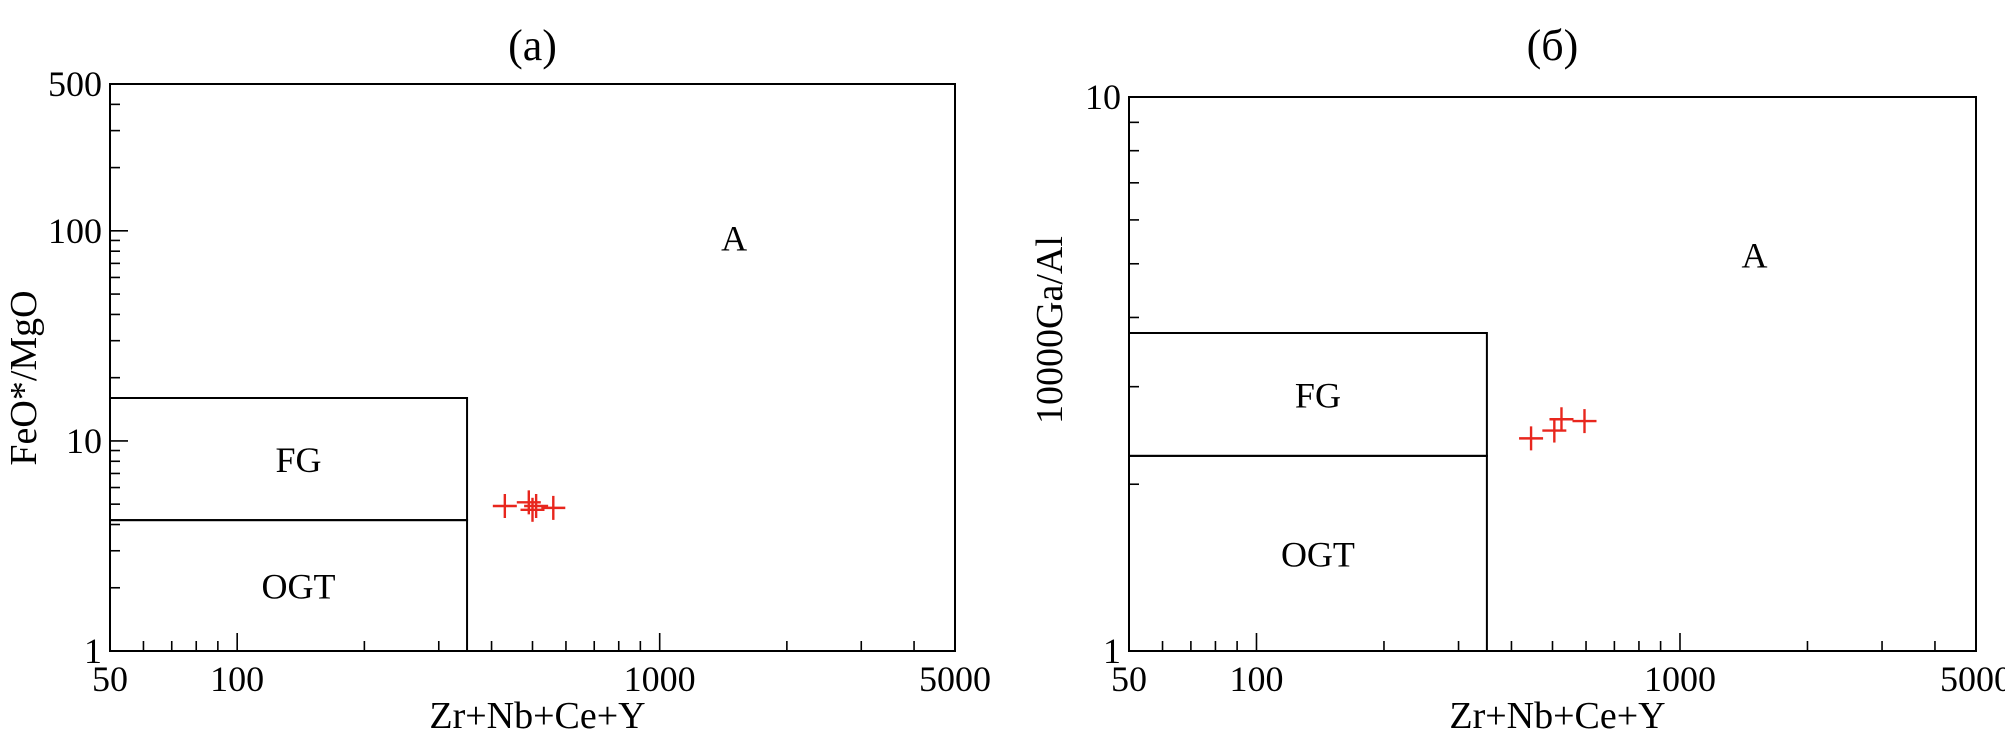  What do you see at coordinates (1256, 679) in the screenshot?
I see `chart-b-x-tick-label: 100` at bounding box center [1256, 679].